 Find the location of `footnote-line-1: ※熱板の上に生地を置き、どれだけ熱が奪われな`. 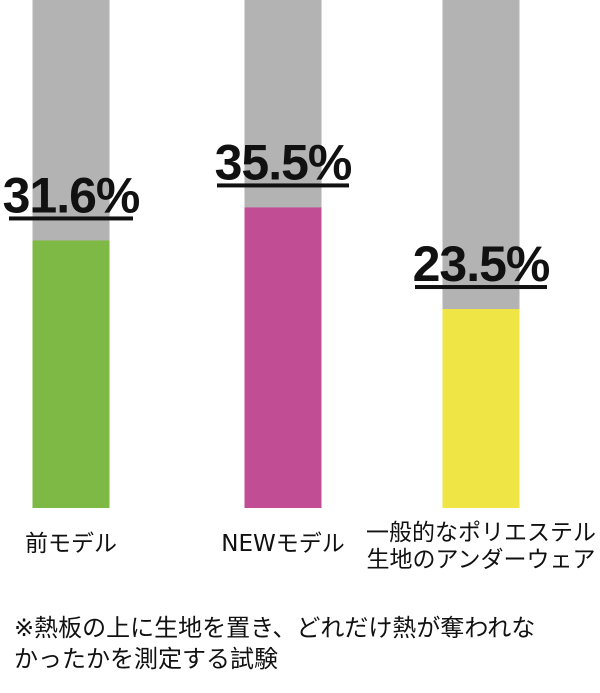

footnote-line-1: ※熱板の上に生地を置き、どれだけ熱が奪われな is located at coordinates (275, 628).